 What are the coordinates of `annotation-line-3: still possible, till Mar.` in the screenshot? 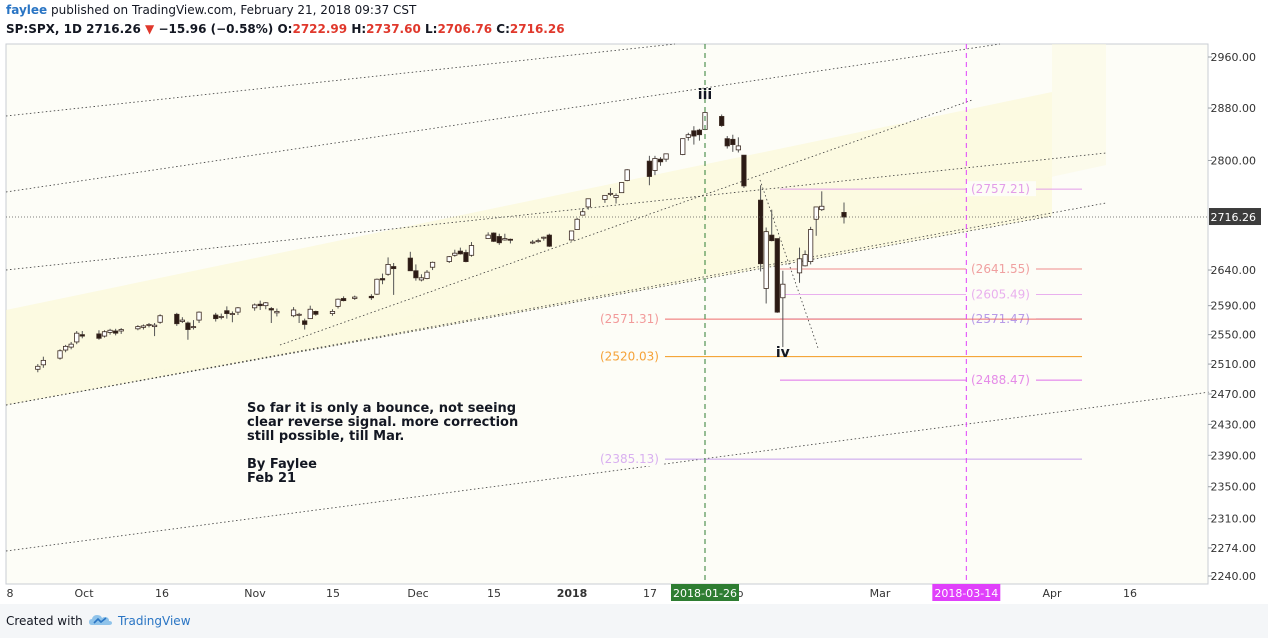 It's located at (325, 436).